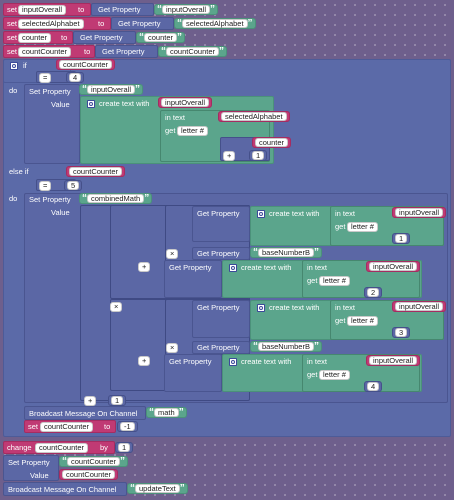 Image resolution: width=454 pixels, height=500 pixels. I want to click on string-value: countCounter, so click(193, 51).